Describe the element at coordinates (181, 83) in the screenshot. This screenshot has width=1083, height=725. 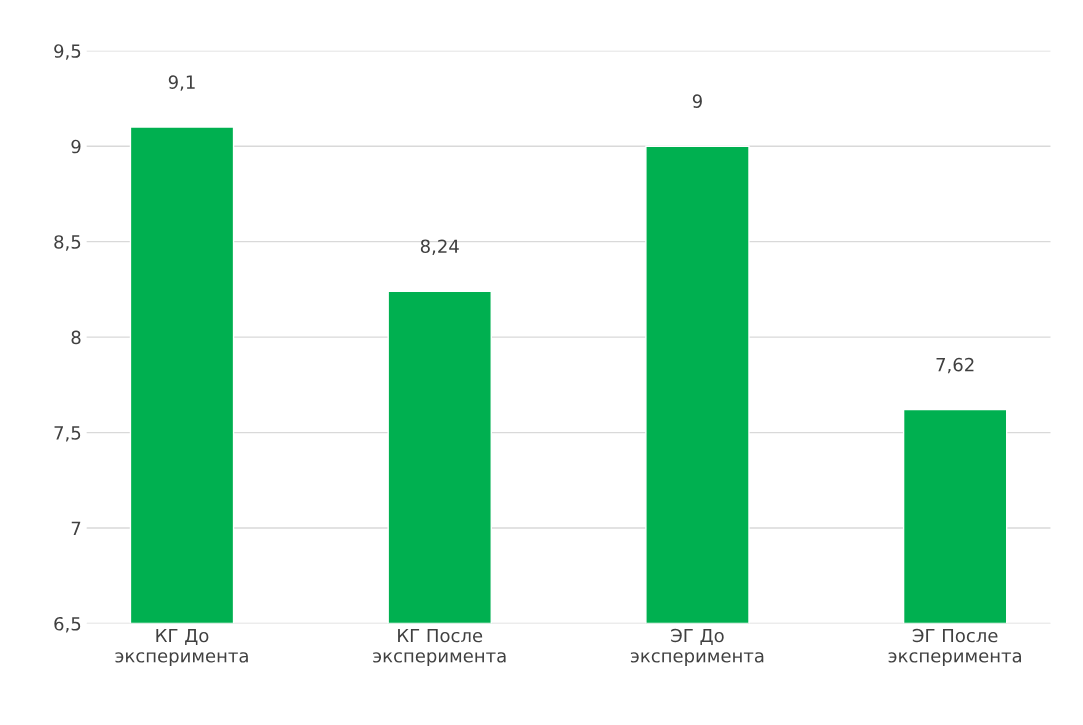
I see `data-label: 9,1` at that location.